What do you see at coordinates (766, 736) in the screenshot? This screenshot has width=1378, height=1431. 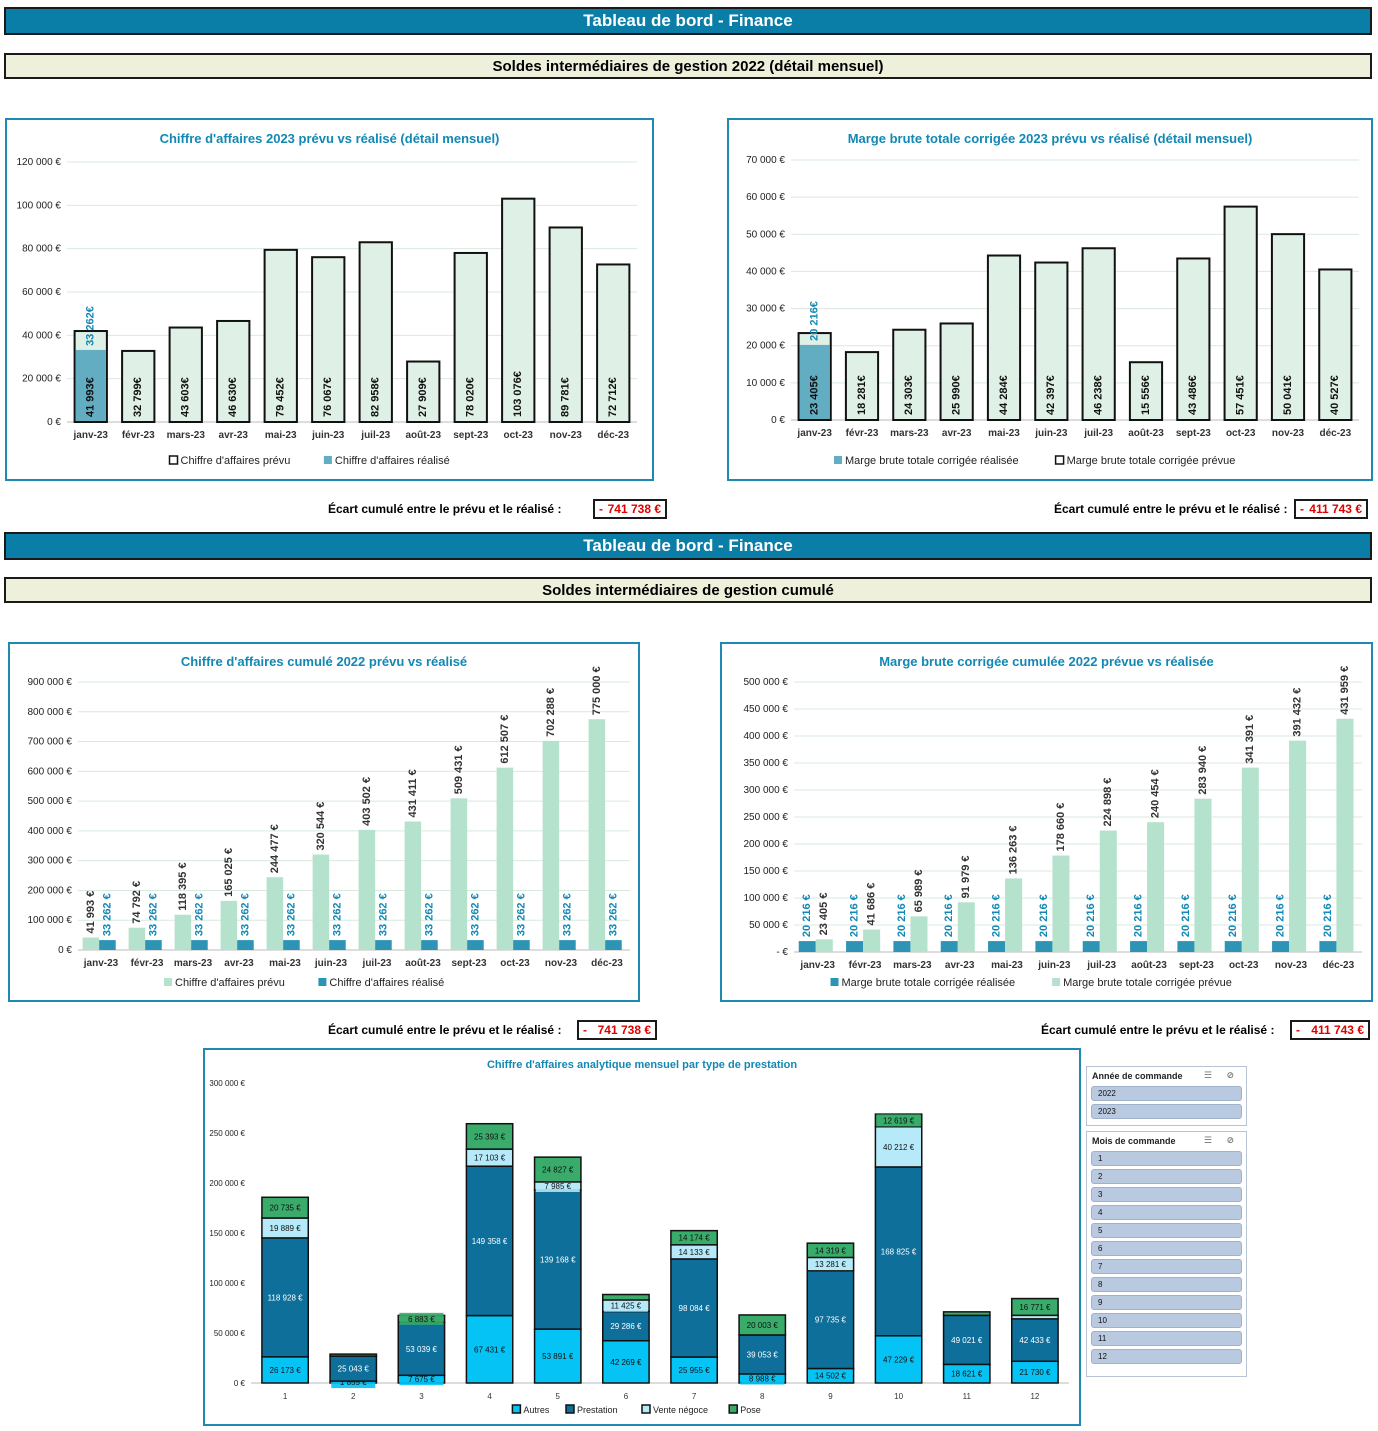 I see `y-tick-label: 400 000 €` at bounding box center [766, 736].